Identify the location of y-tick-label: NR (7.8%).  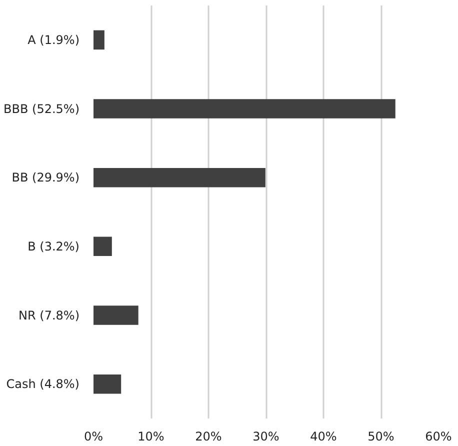
(49, 315).